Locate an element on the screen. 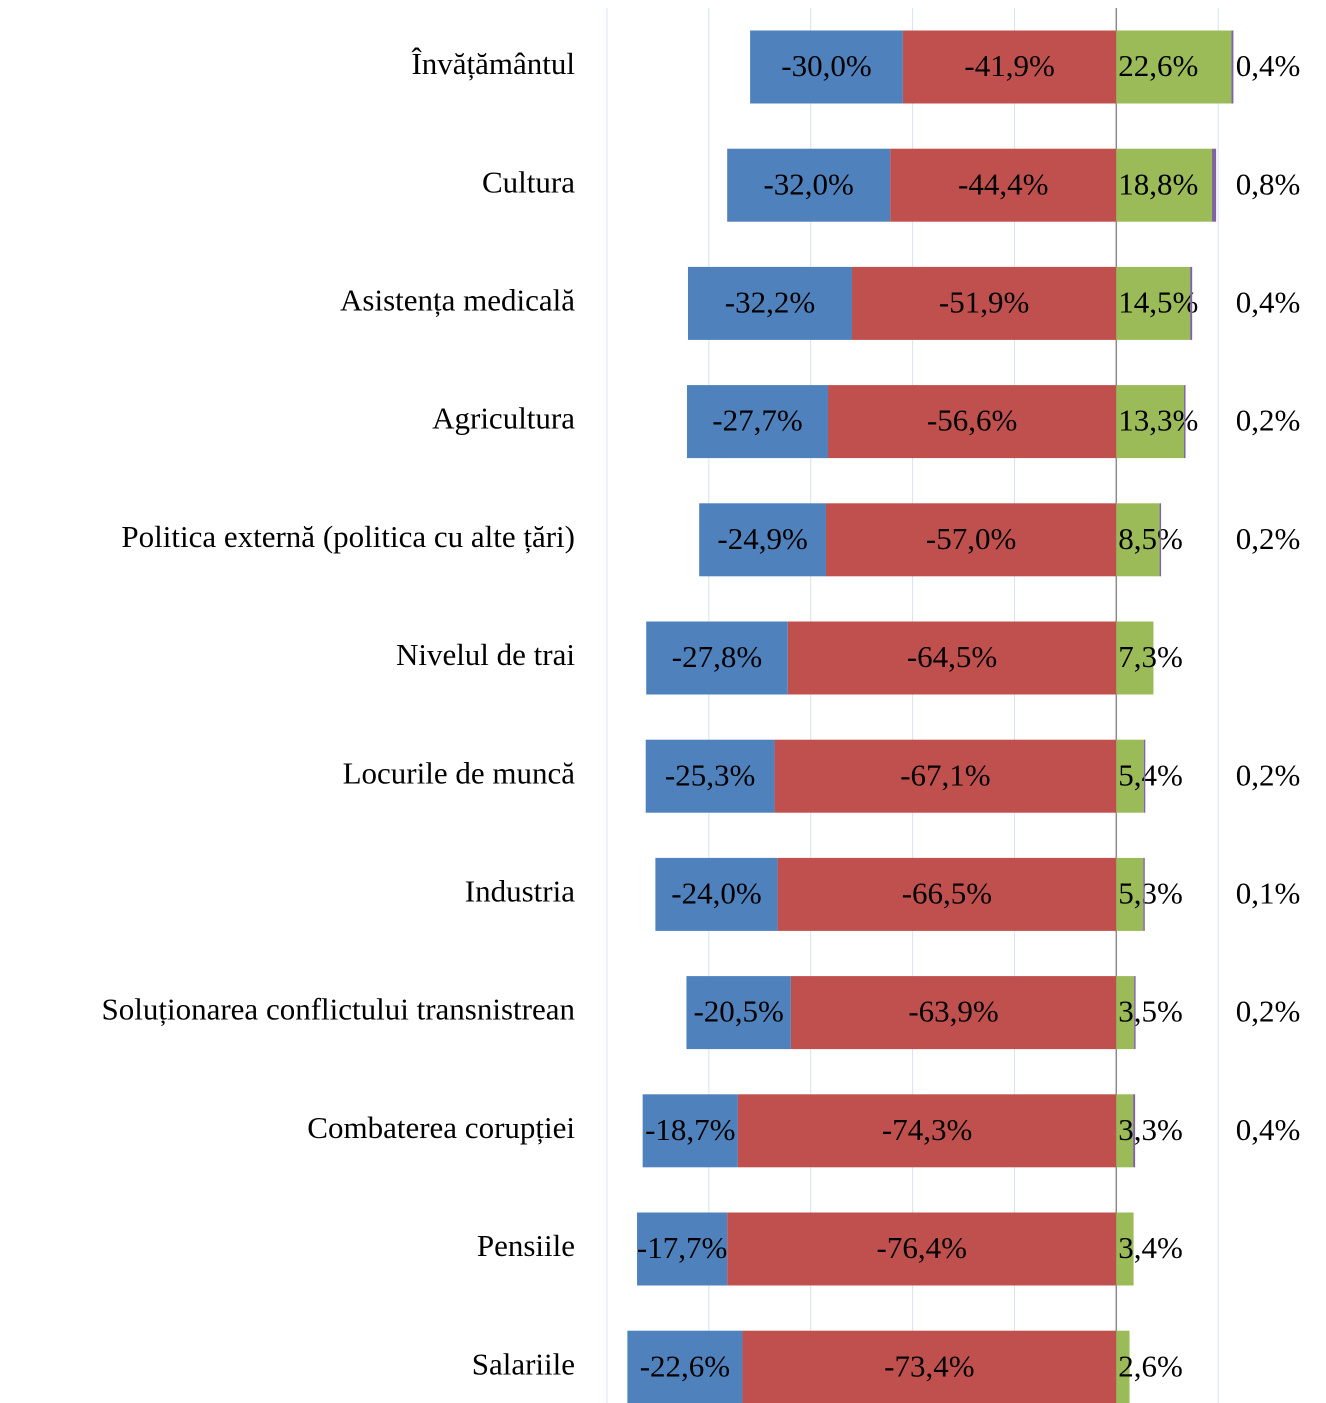 The image size is (1326, 1403). value-label: -76,4% is located at coordinates (922, 1247).